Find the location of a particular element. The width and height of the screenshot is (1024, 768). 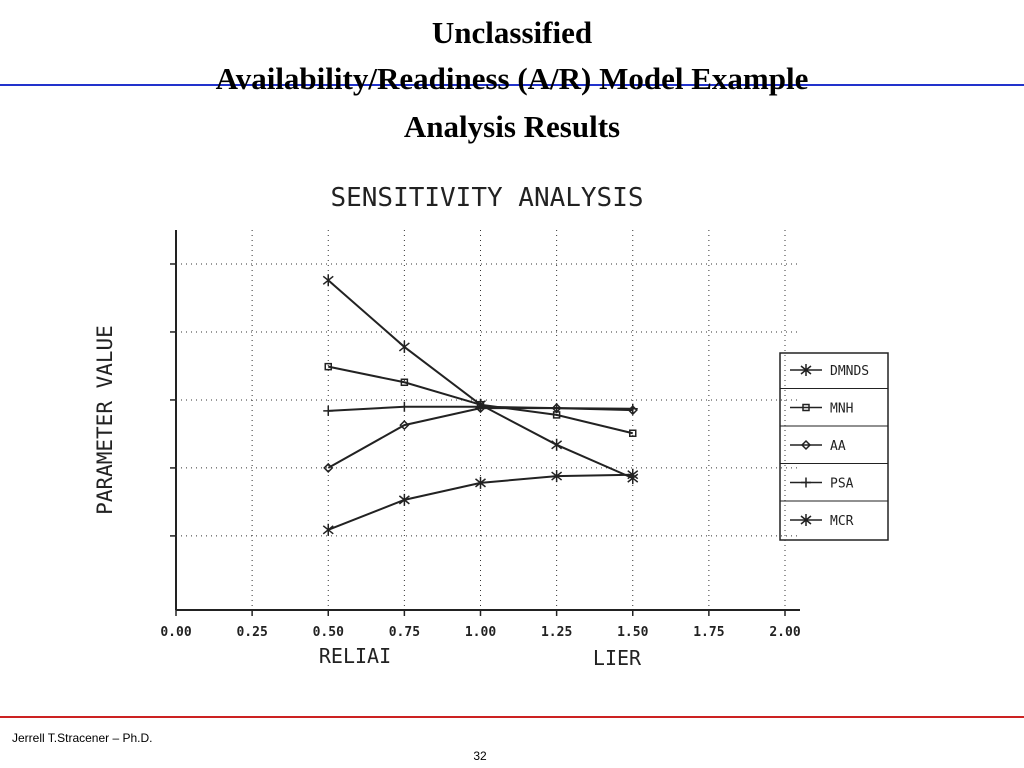

slide-title: Unclassified is located at coordinates (512, 32).